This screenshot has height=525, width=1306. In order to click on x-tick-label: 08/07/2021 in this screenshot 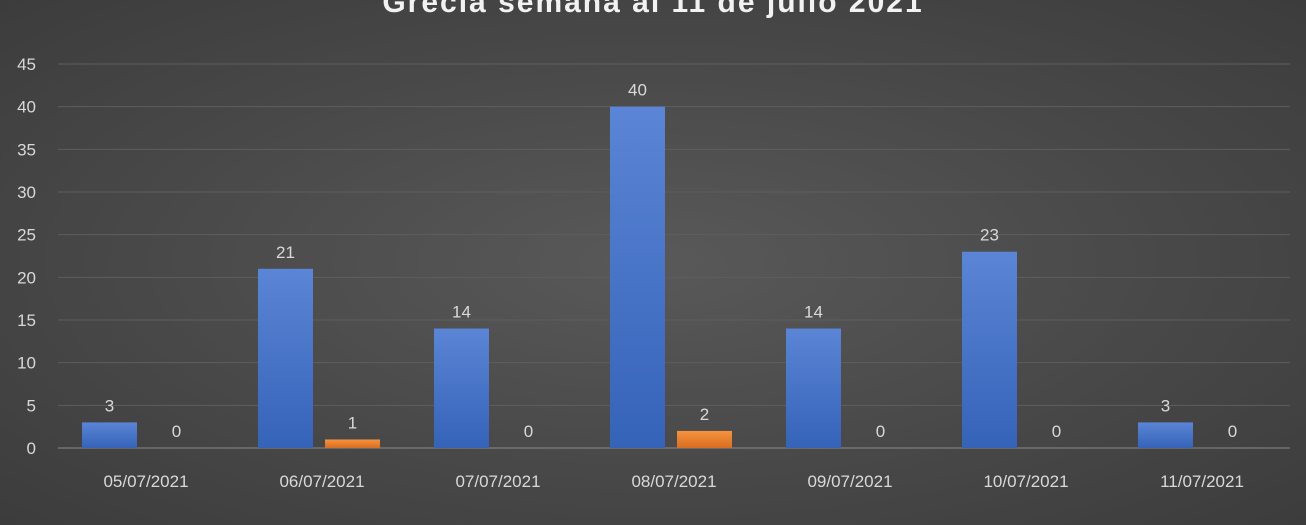, I will do `click(673, 481)`.